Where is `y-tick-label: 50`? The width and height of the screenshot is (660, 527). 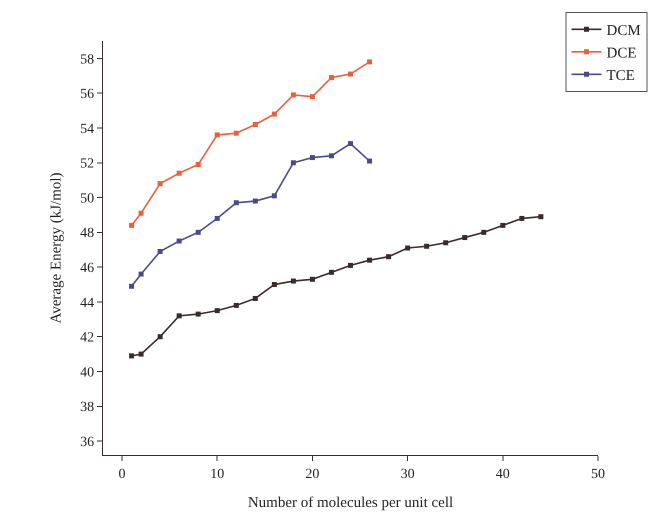
y-tick-label: 50 is located at coordinates (87, 198).